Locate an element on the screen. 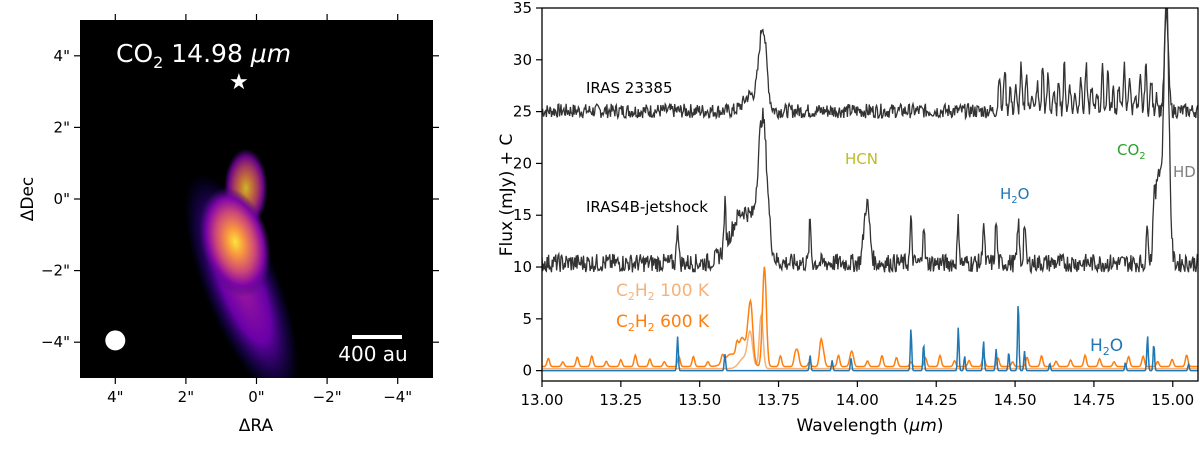 The width and height of the screenshot is (1200, 449). spectrum-xtick-label: 13.75 is located at coordinates (778, 400).